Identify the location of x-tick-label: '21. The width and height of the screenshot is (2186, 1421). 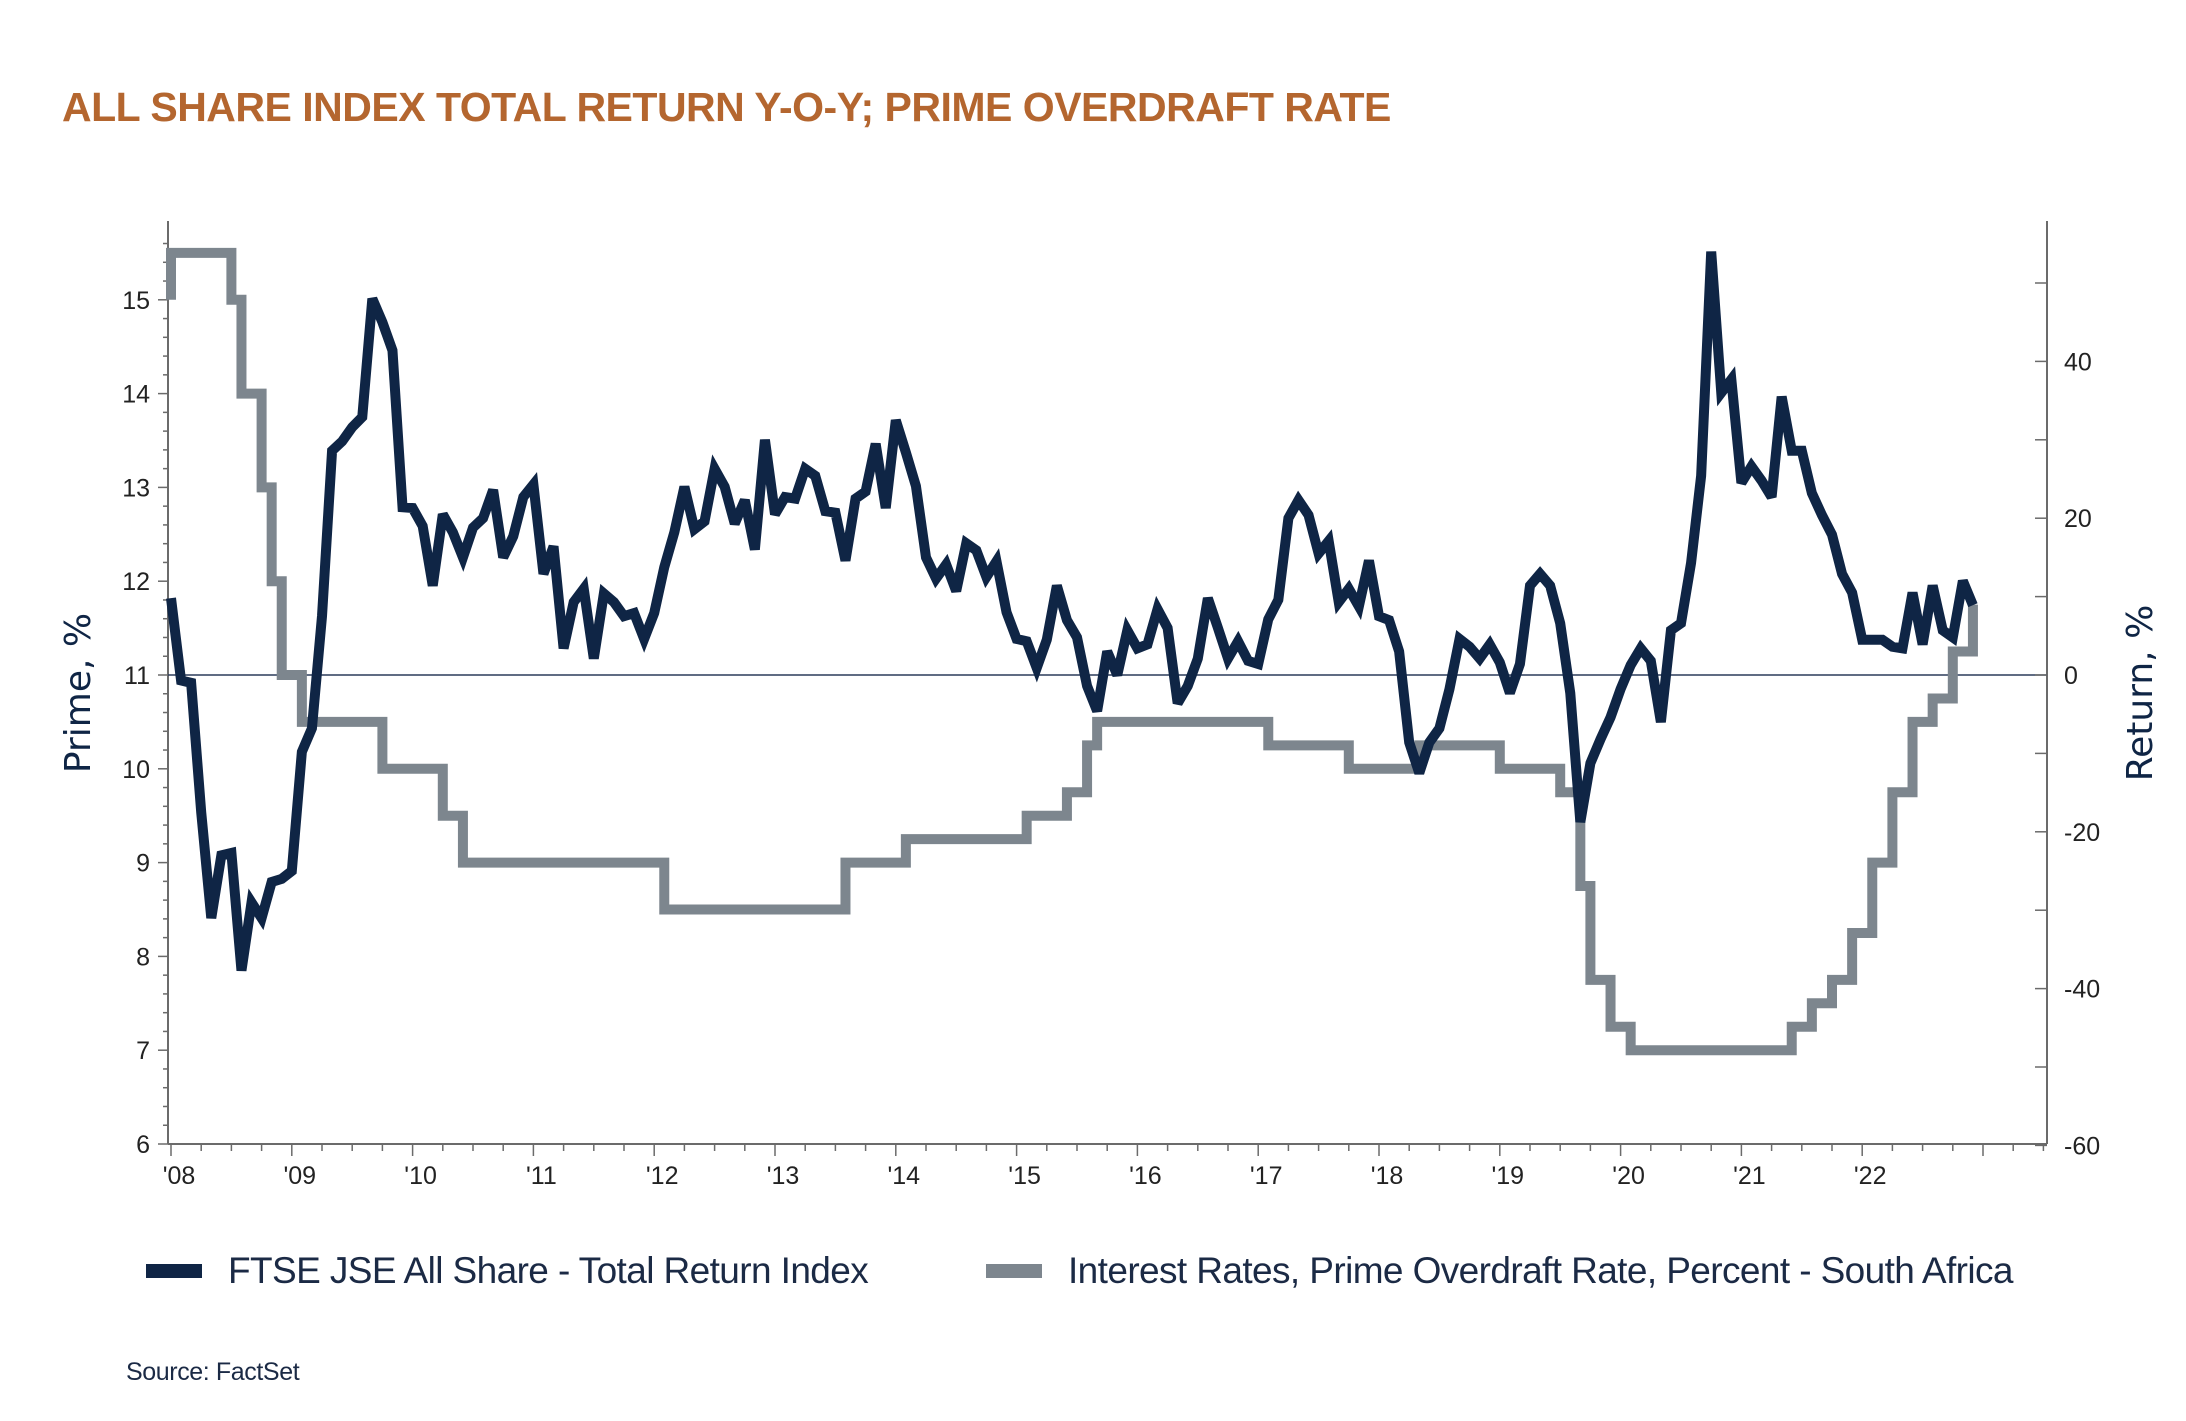
(1749, 1176).